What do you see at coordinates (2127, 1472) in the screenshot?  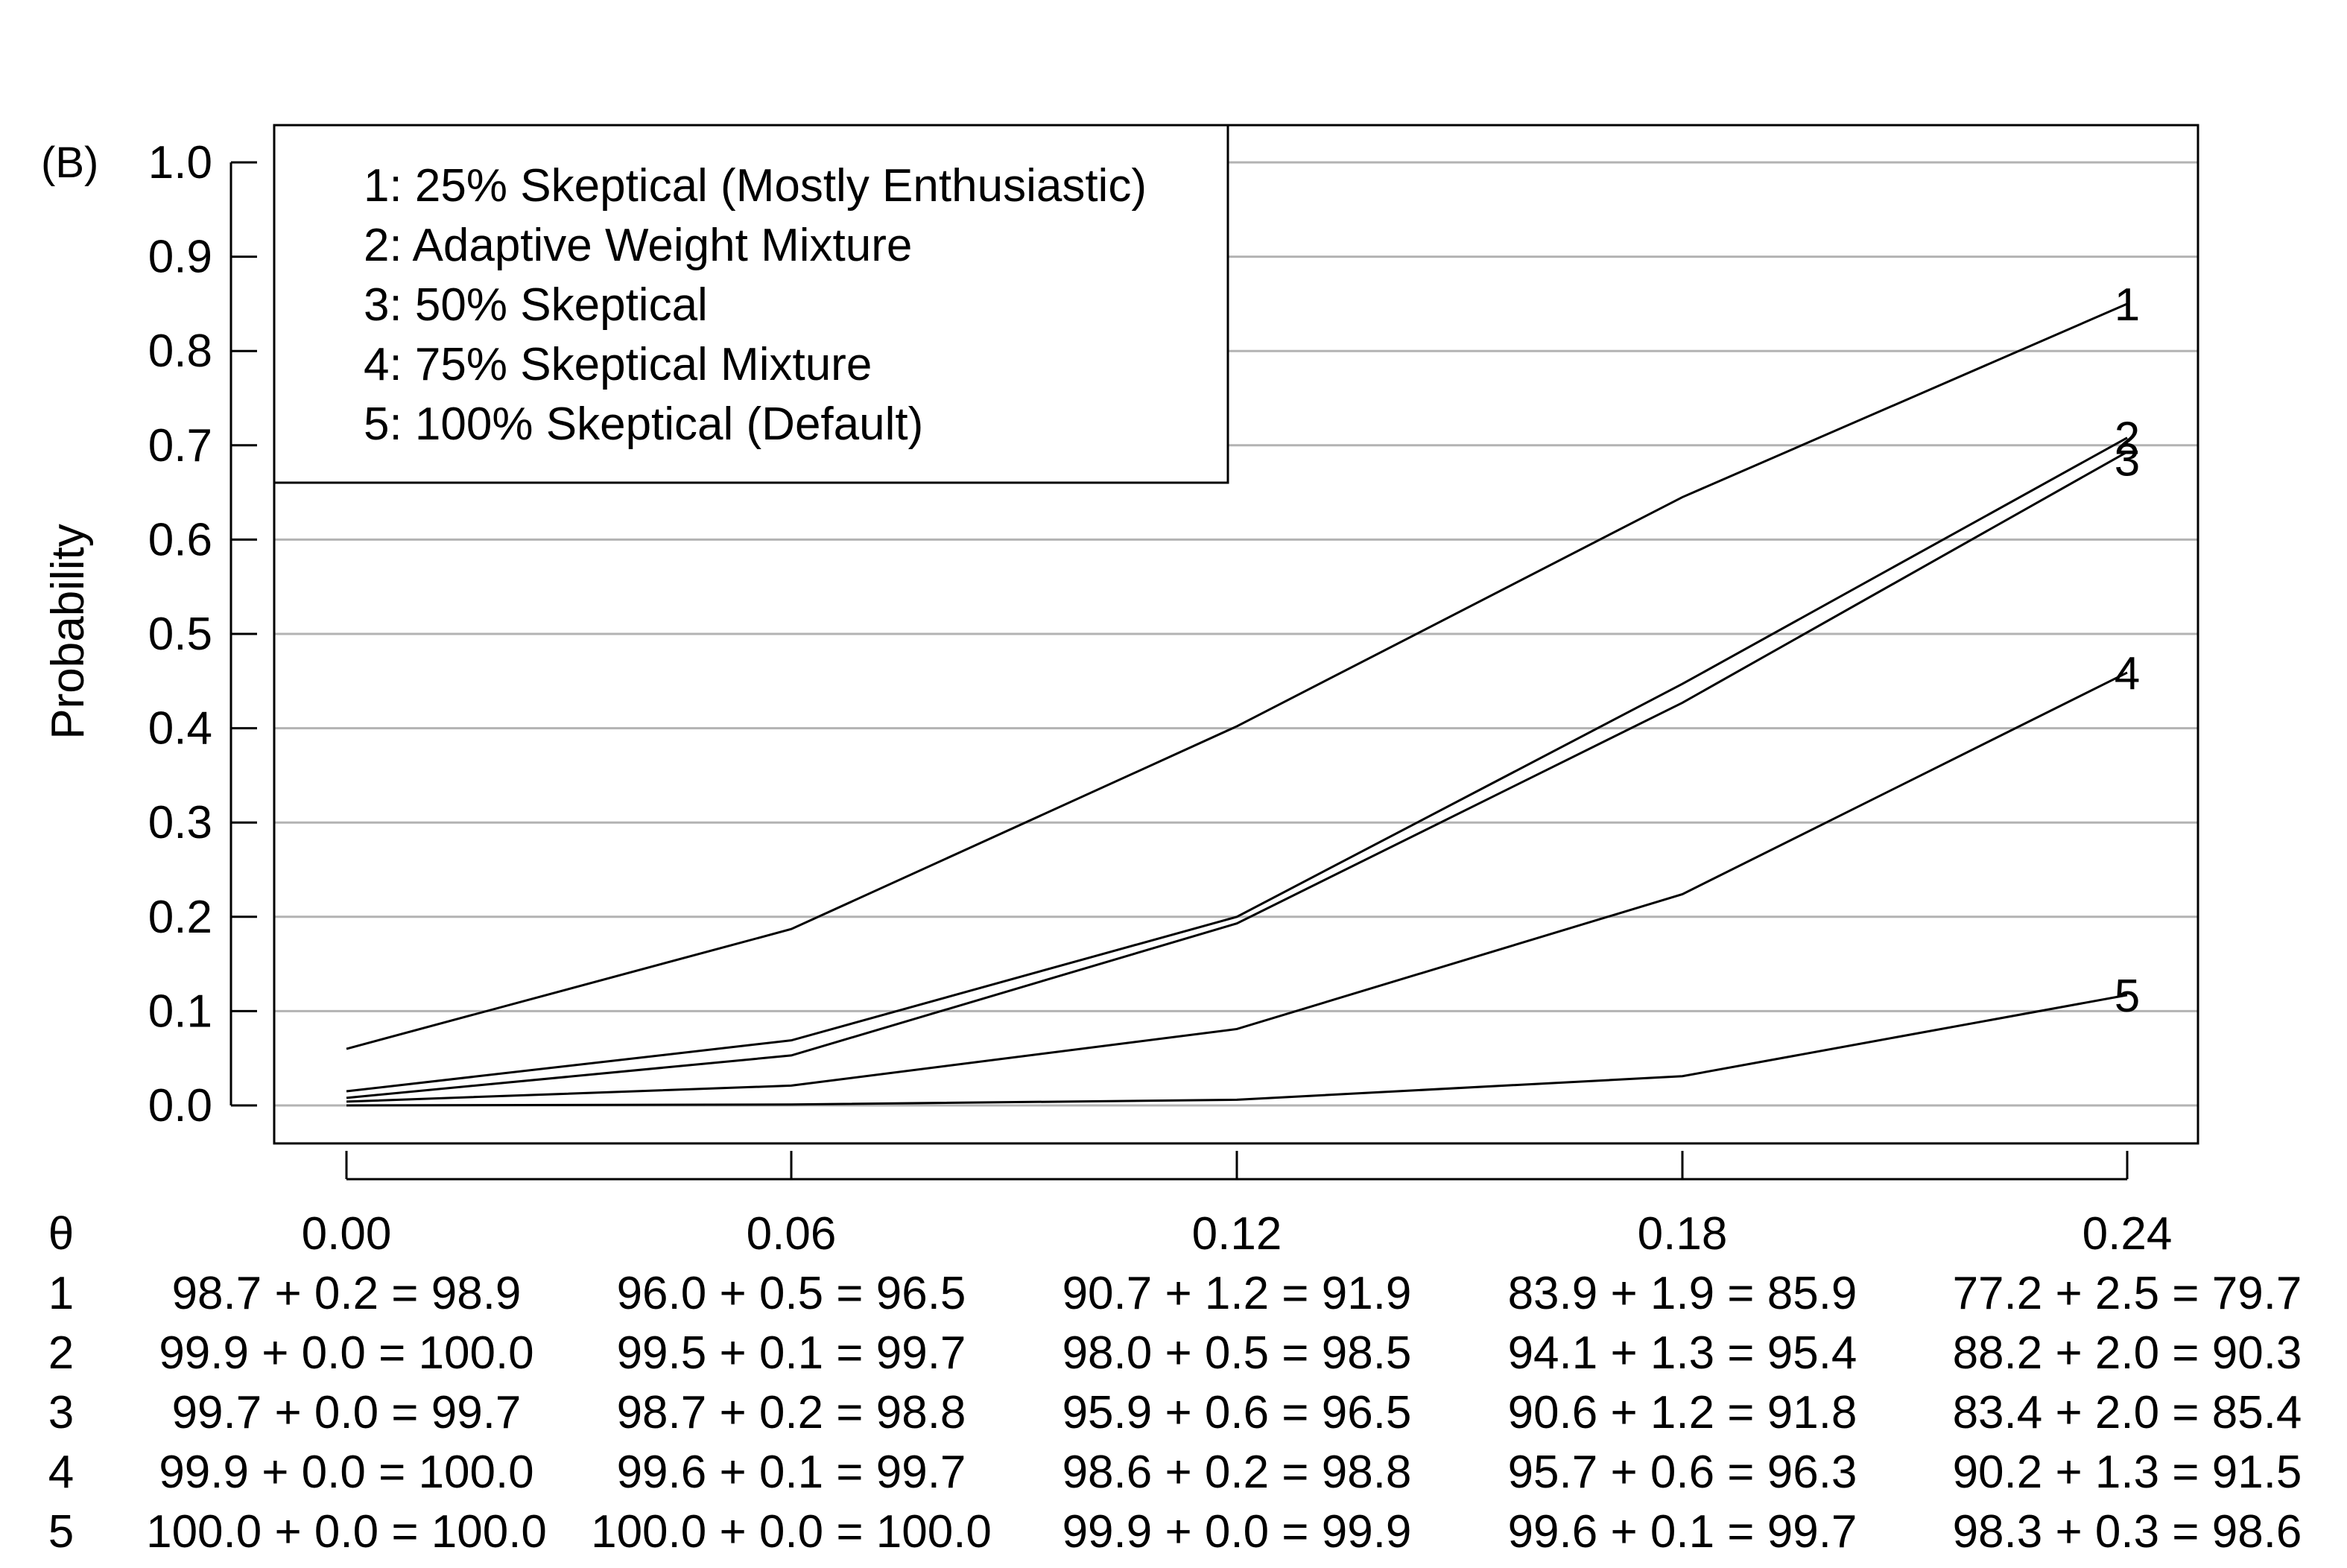 I see `table-cell: 90.2 + 1.3 = 91.5` at bounding box center [2127, 1472].